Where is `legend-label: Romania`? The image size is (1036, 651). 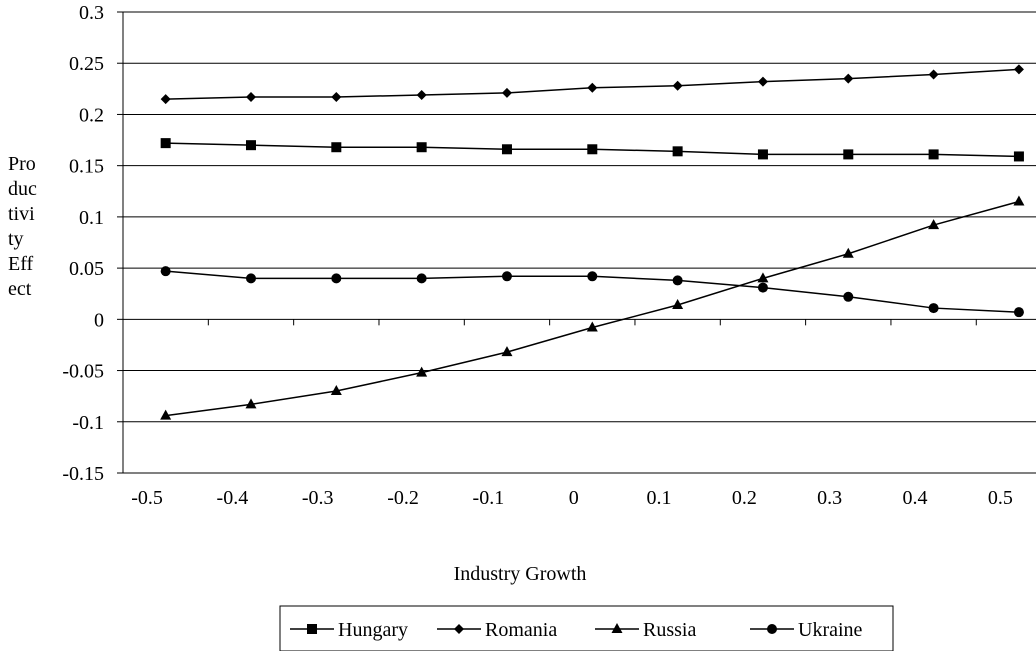
legend-label: Romania is located at coordinates (521, 630).